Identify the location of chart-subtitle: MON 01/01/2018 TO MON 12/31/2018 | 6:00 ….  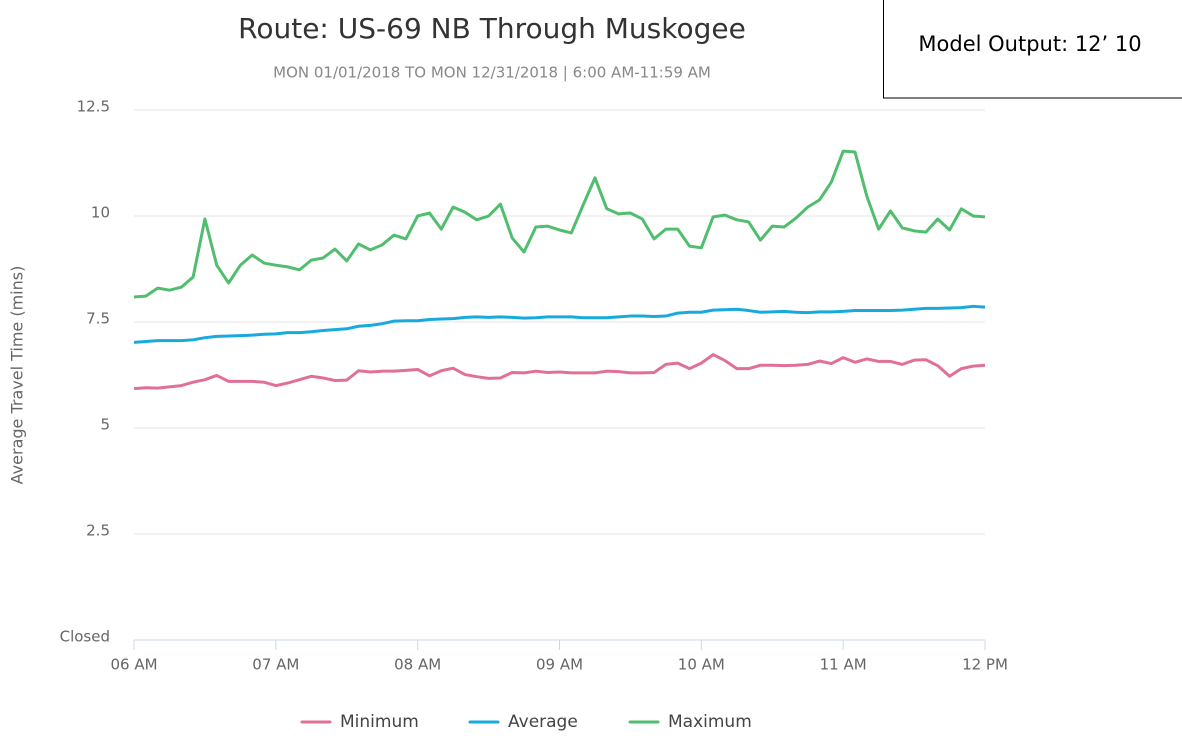
(492, 73).